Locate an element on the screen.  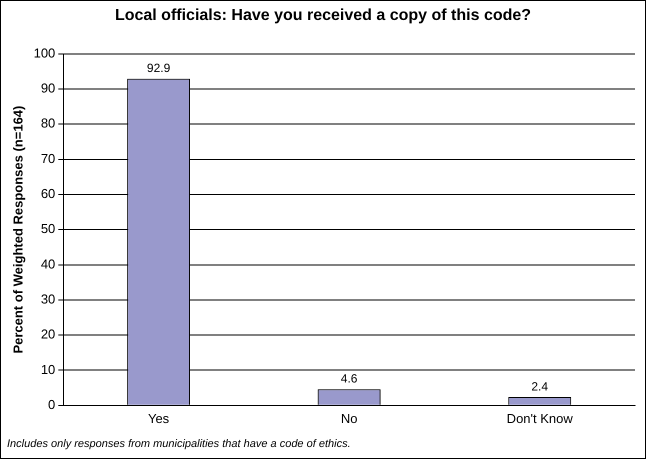
x-tick-label: No is located at coordinates (349, 418).